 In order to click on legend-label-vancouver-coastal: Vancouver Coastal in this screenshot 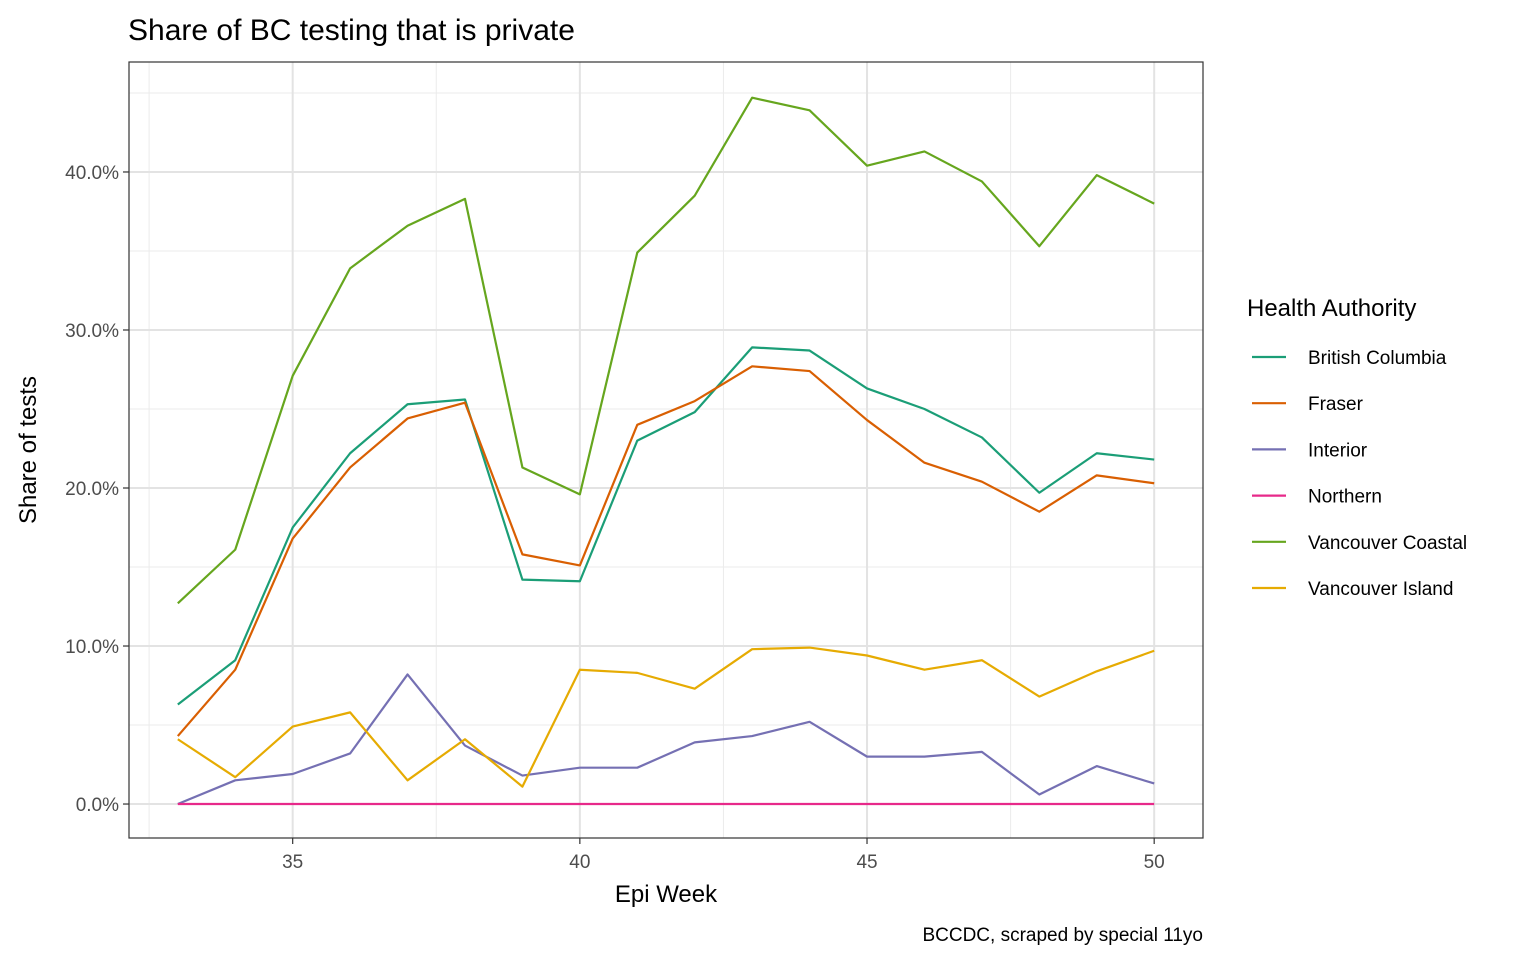, I will do `click(1387, 543)`.